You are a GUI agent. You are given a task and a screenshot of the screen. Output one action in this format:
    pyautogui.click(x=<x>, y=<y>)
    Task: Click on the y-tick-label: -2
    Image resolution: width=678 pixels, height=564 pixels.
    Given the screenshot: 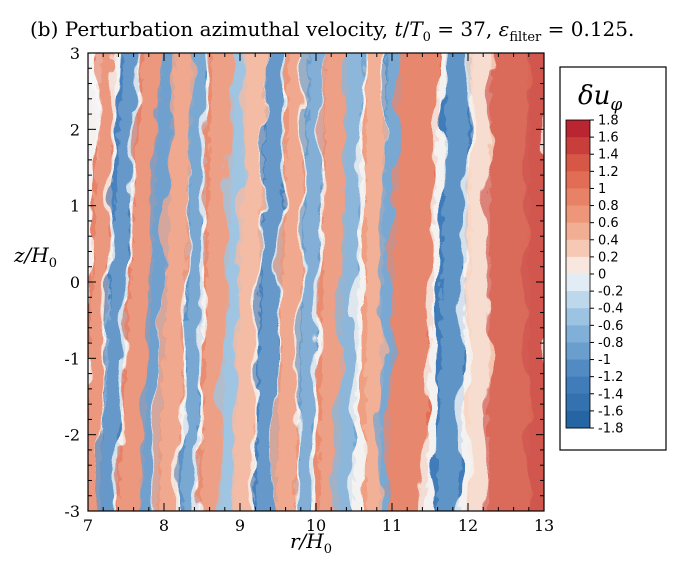 What is the action you would take?
    pyautogui.click(x=72, y=435)
    